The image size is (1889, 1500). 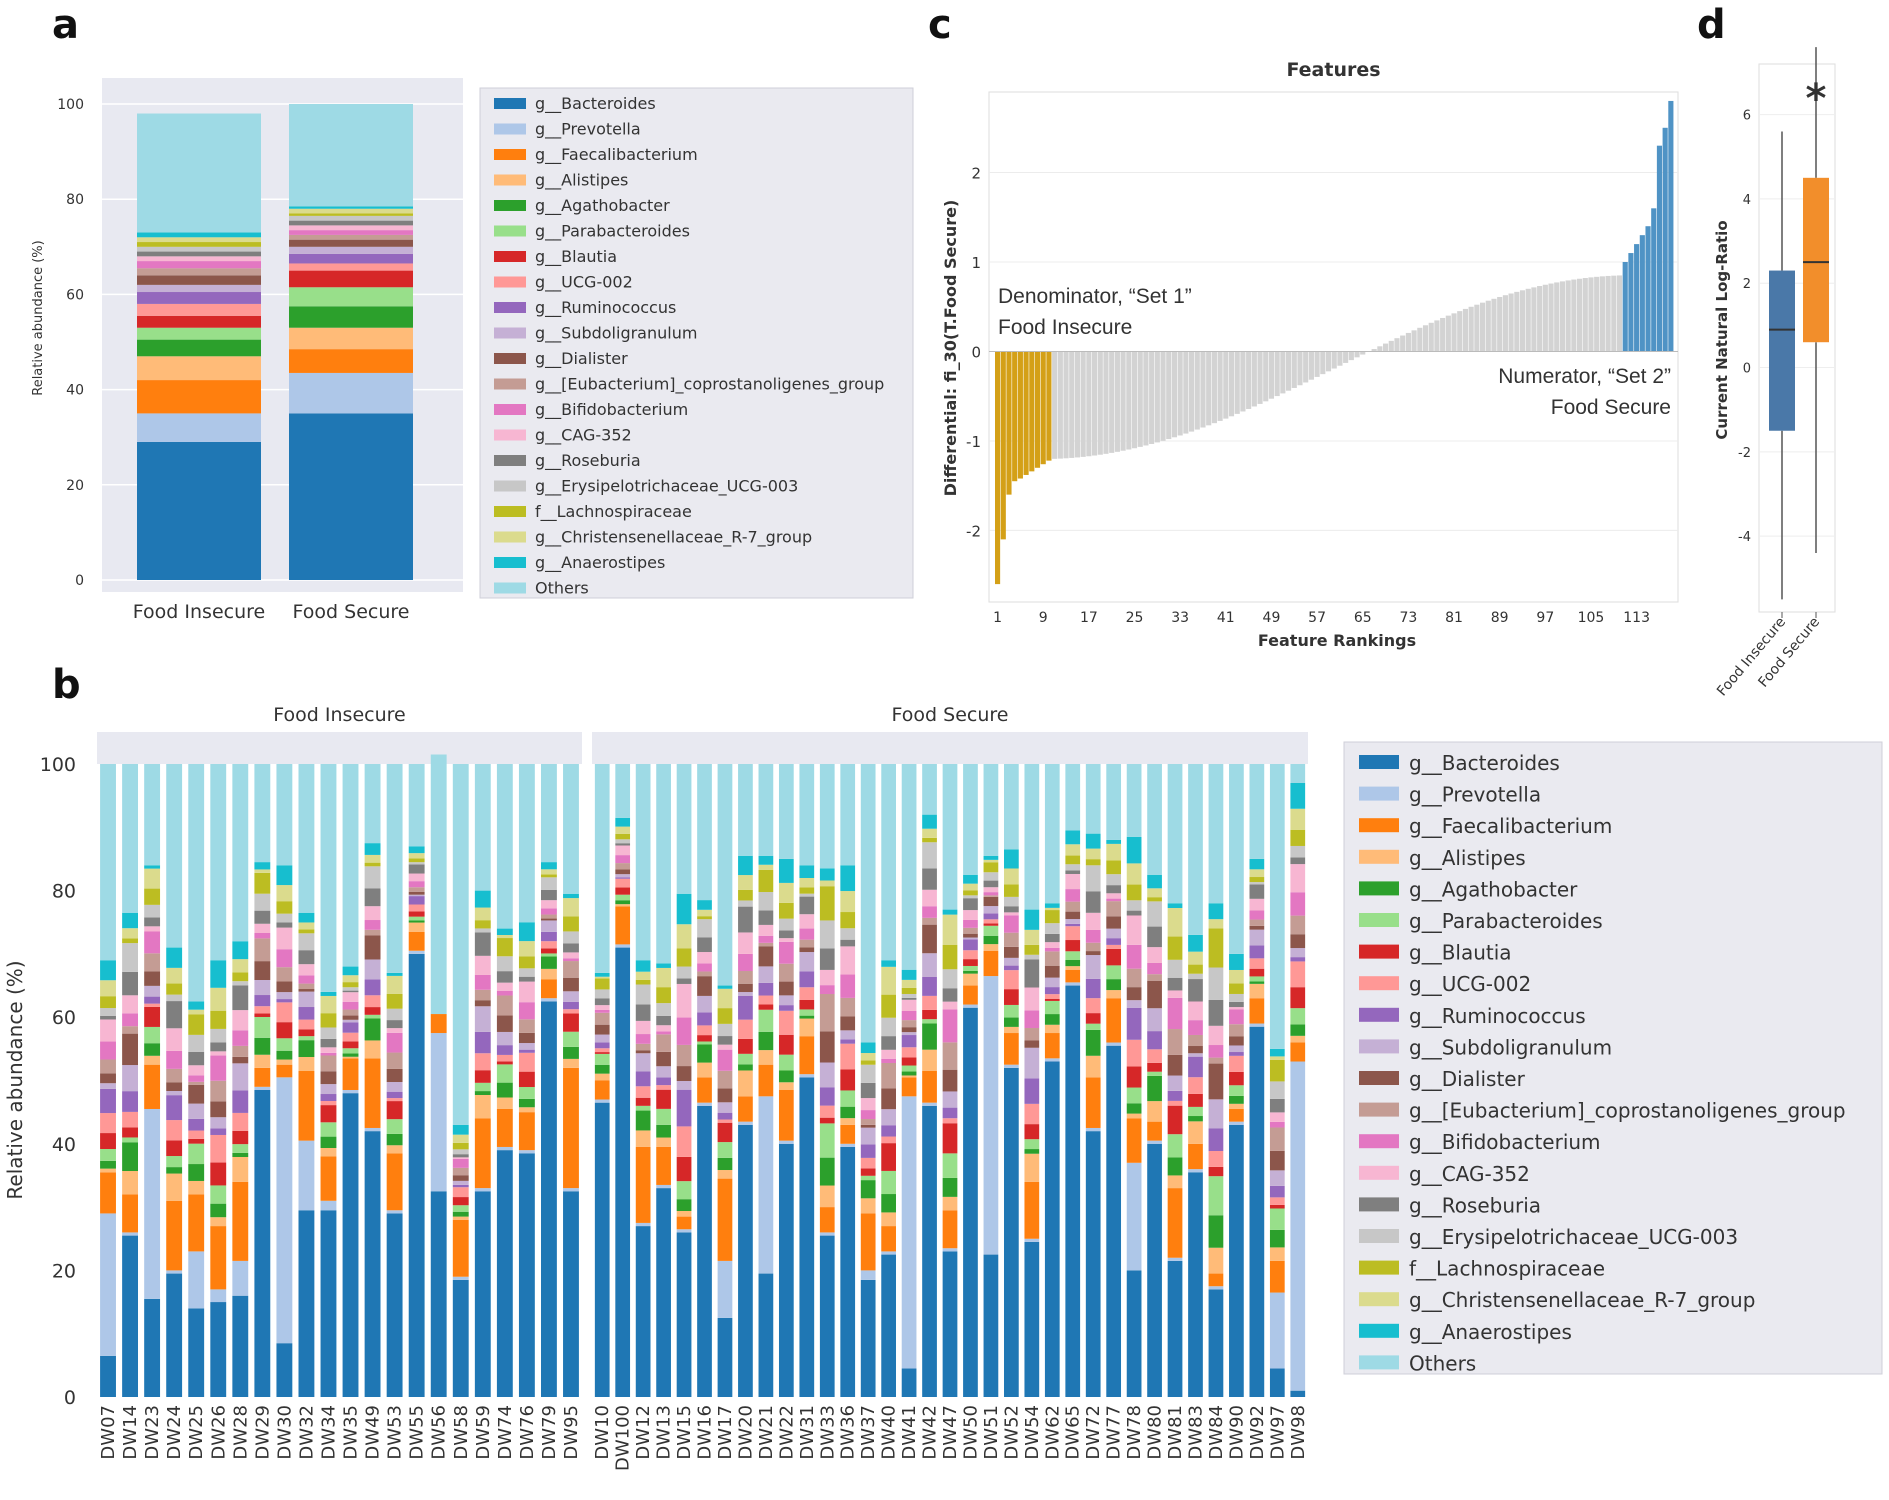 I want to click on legend-box, so click(x=1613, y=1058).